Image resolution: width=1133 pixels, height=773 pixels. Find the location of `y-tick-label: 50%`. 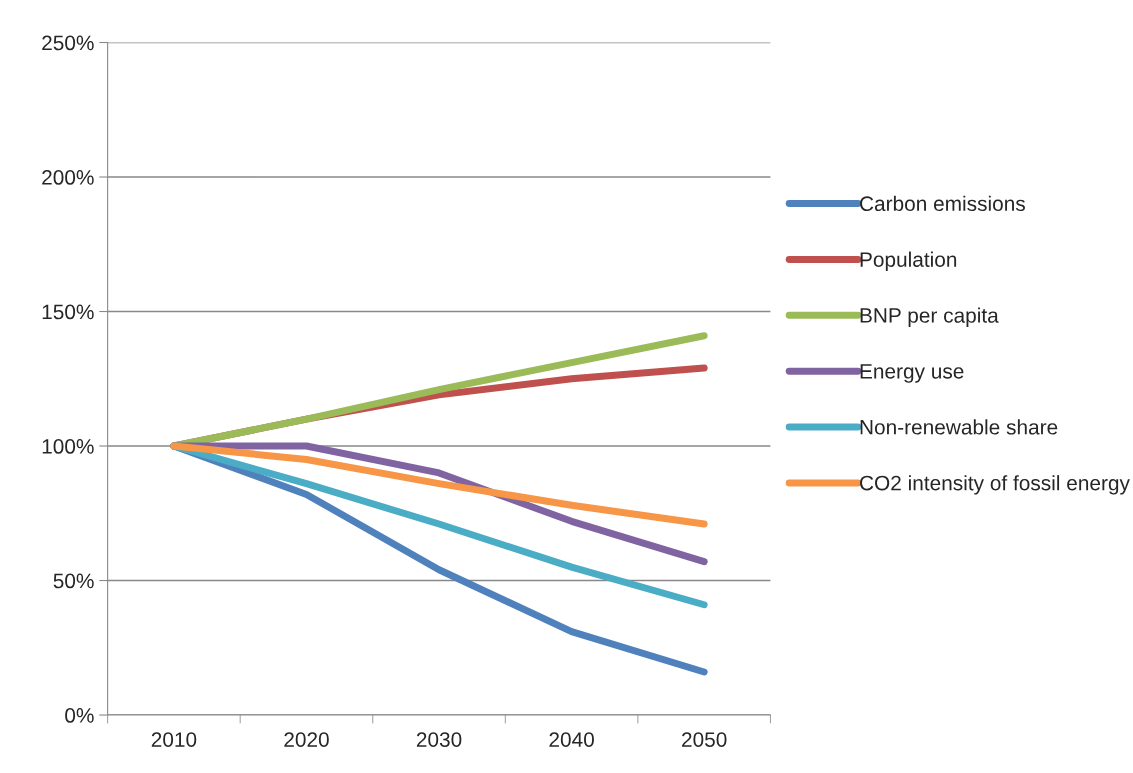

y-tick-label: 50% is located at coordinates (73, 581).